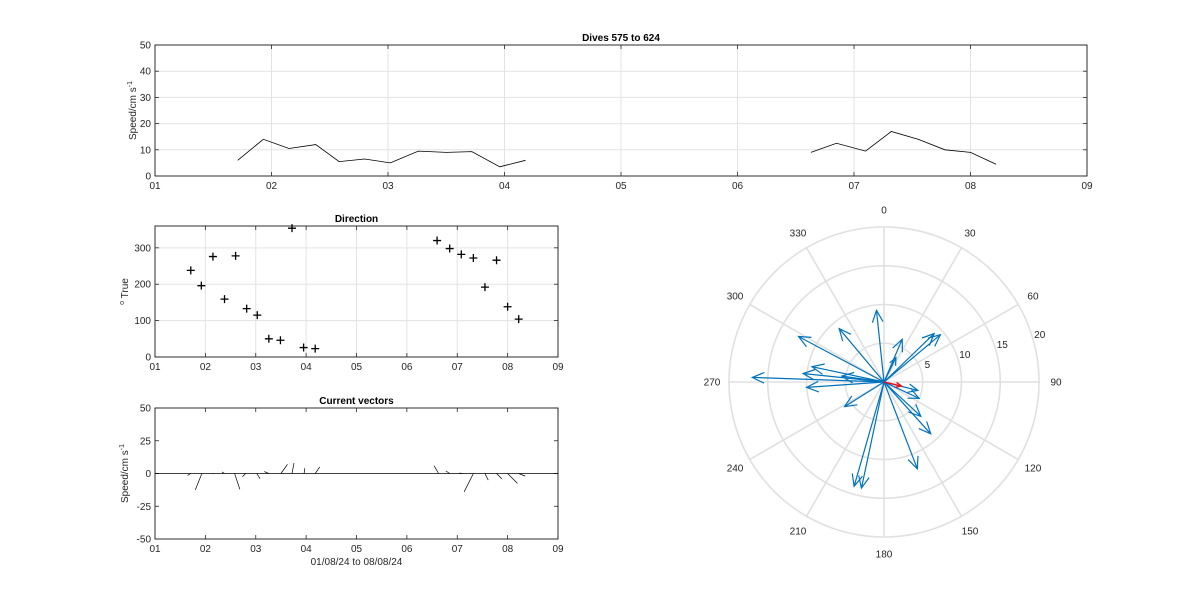 The image size is (1200, 605). Describe the element at coordinates (798, 234) in the screenshot. I see `polar-angle-label: 330` at that location.